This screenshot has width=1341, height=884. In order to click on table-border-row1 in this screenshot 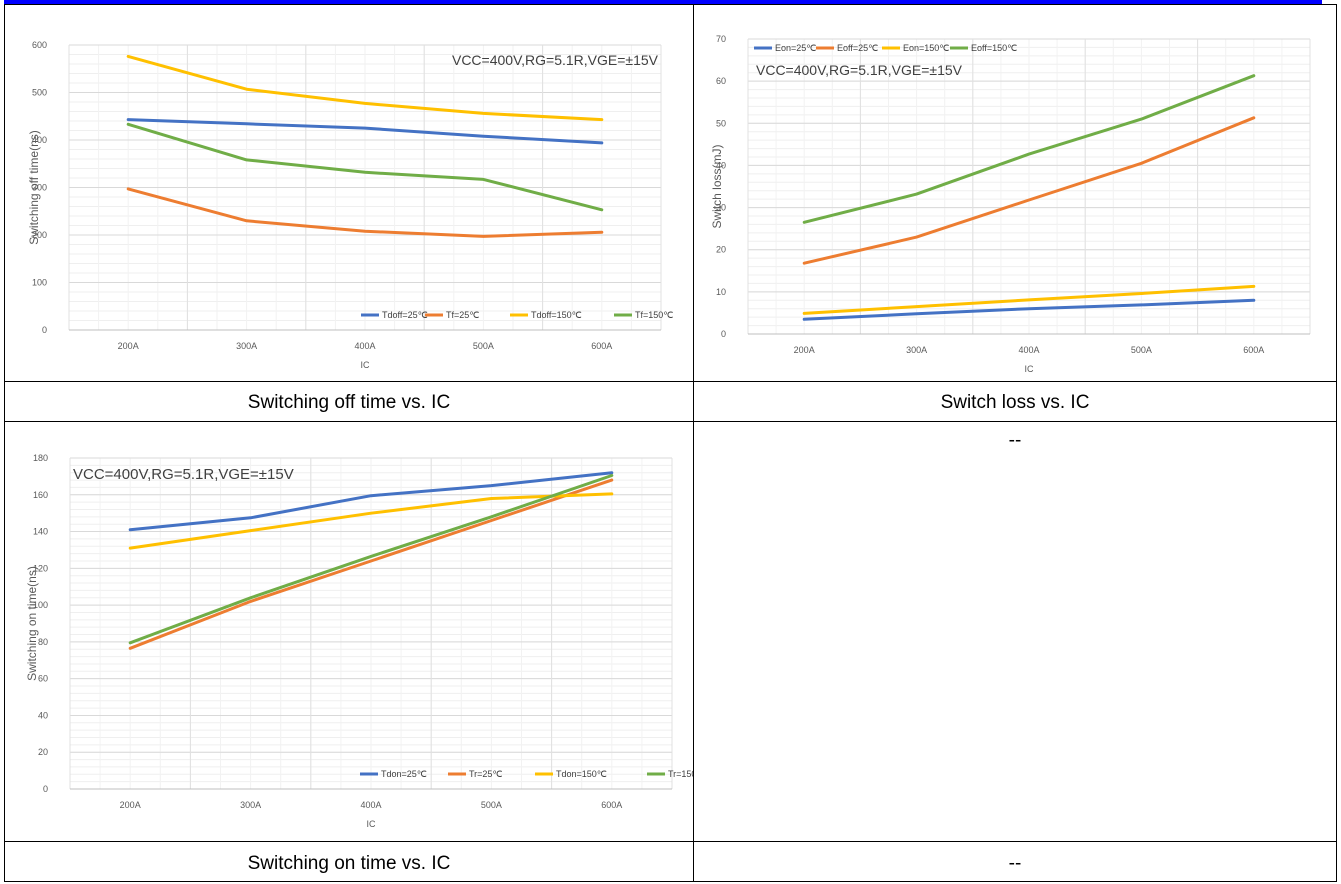, I will do `click(670, 381)`.